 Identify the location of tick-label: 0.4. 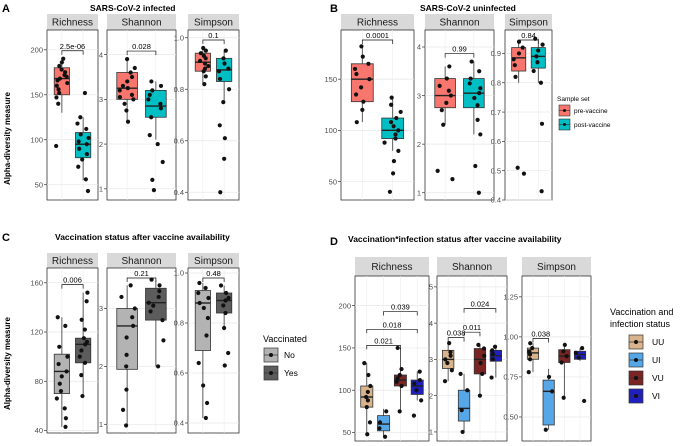
(179, 423).